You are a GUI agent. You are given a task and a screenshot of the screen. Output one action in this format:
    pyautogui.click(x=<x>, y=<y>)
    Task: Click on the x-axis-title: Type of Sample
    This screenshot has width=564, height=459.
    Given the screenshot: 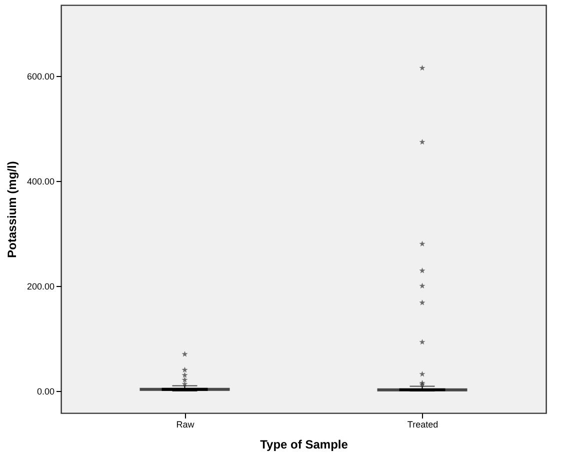 What is the action you would take?
    pyautogui.click(x=304, y=445)
    